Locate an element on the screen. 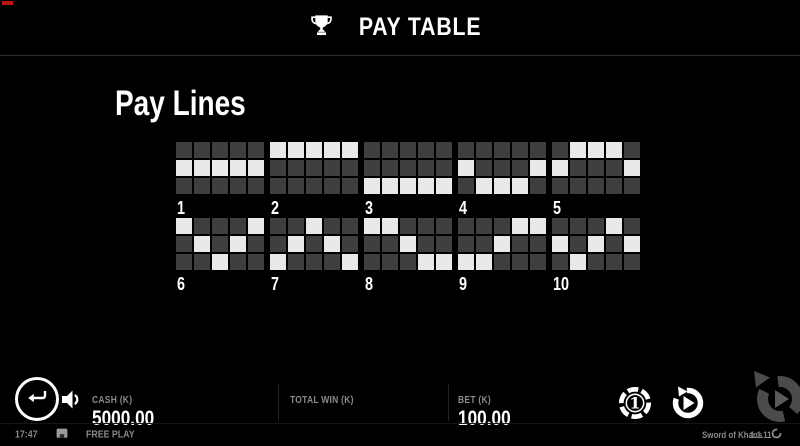  payline-number: 3 is located at coordinates (369, 208).